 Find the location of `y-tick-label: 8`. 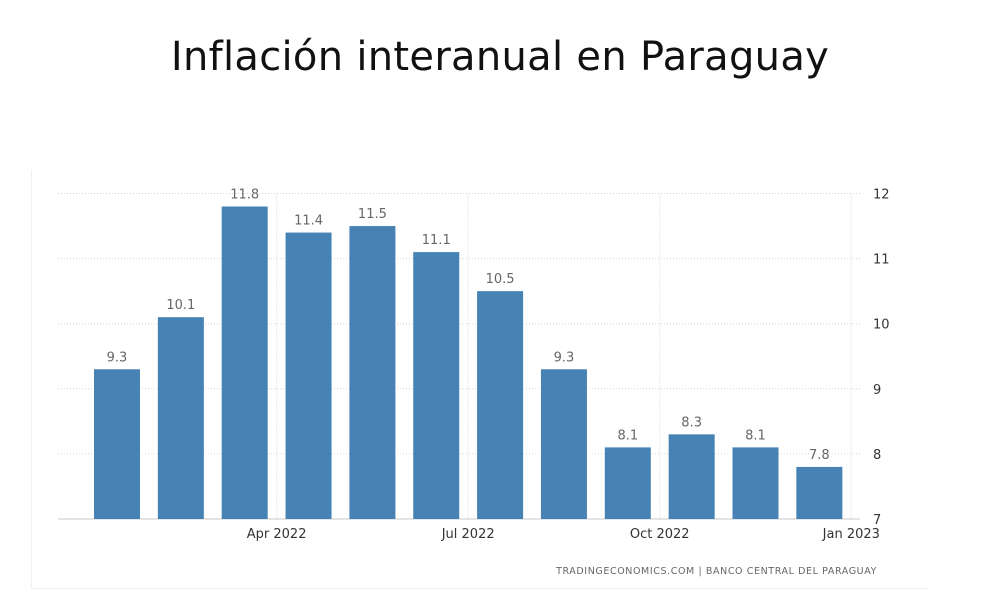

y-tick-label: 8 is located at coordinates (877, 455).